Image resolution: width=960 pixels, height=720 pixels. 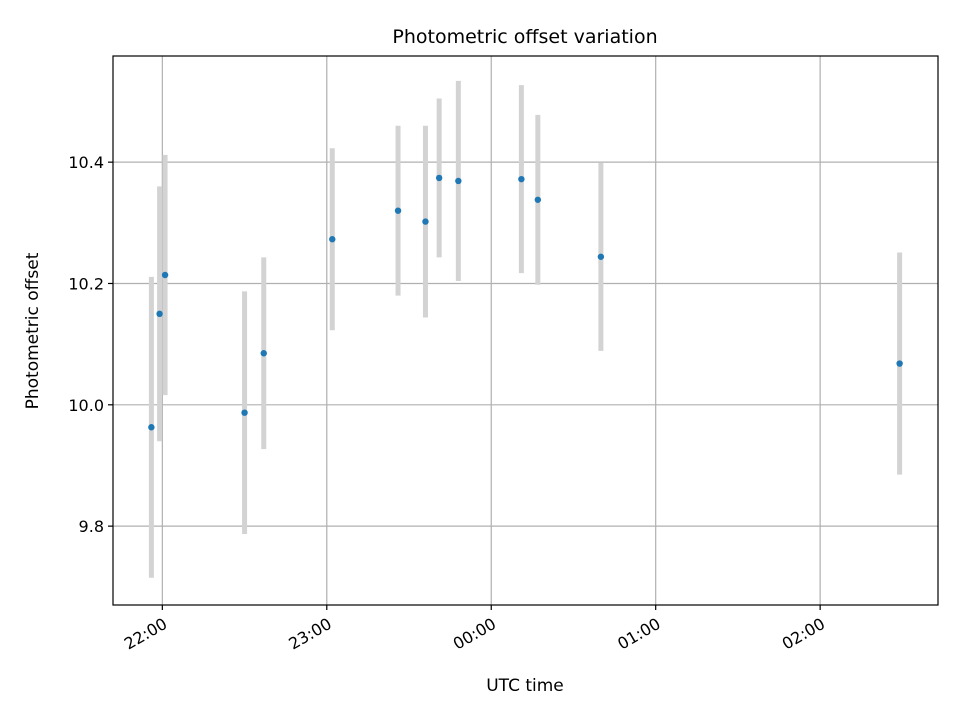 What do you see at coordinates (33, 330) in the screenshot?
I see `y-axis-label: Photometric offset` at bounding box center [33, 330].